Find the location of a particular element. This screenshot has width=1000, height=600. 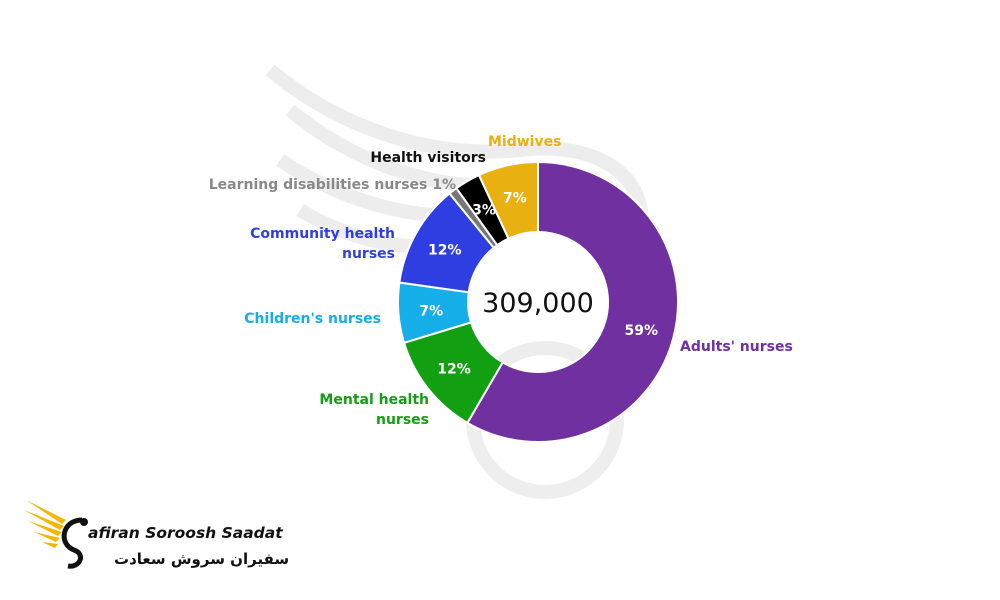

slices-layer is located at coordinates (538, 301).